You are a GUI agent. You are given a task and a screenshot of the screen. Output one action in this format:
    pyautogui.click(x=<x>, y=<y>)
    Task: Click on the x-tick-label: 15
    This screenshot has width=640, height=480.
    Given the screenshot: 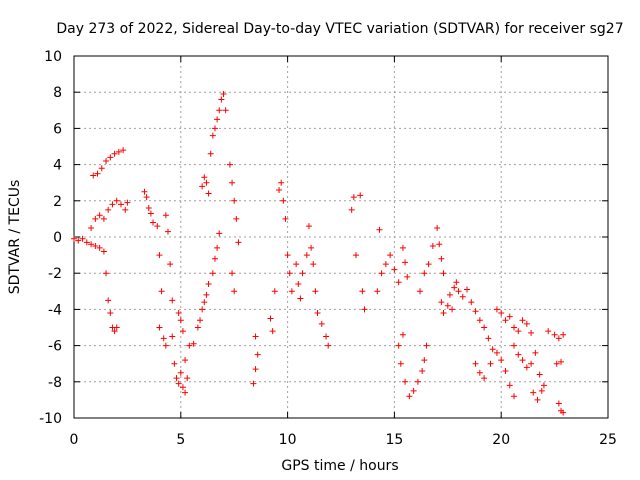 What is the action you would take?
    pyautogui.click(x=394, y=440)
    